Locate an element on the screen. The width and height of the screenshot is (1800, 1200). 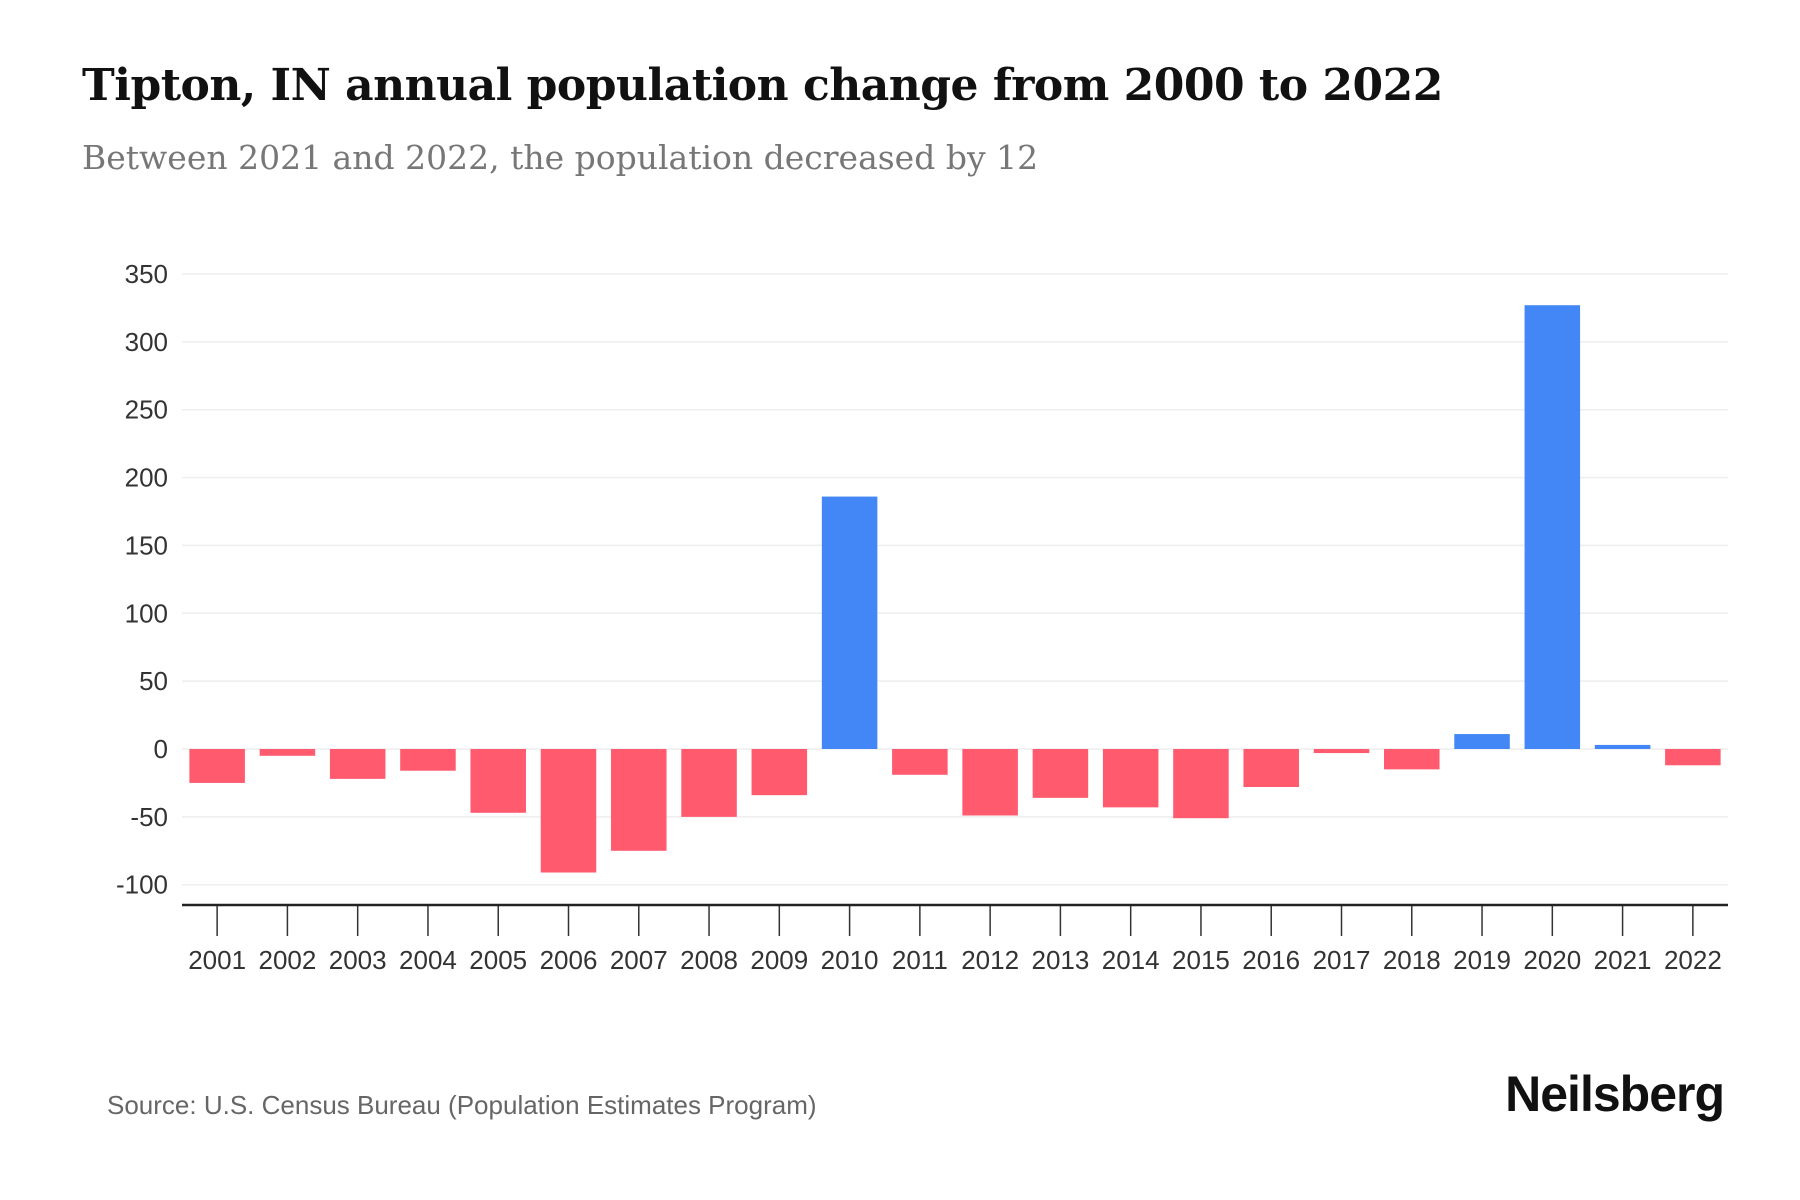
bar-2002 is located at coordinates (287, 752).